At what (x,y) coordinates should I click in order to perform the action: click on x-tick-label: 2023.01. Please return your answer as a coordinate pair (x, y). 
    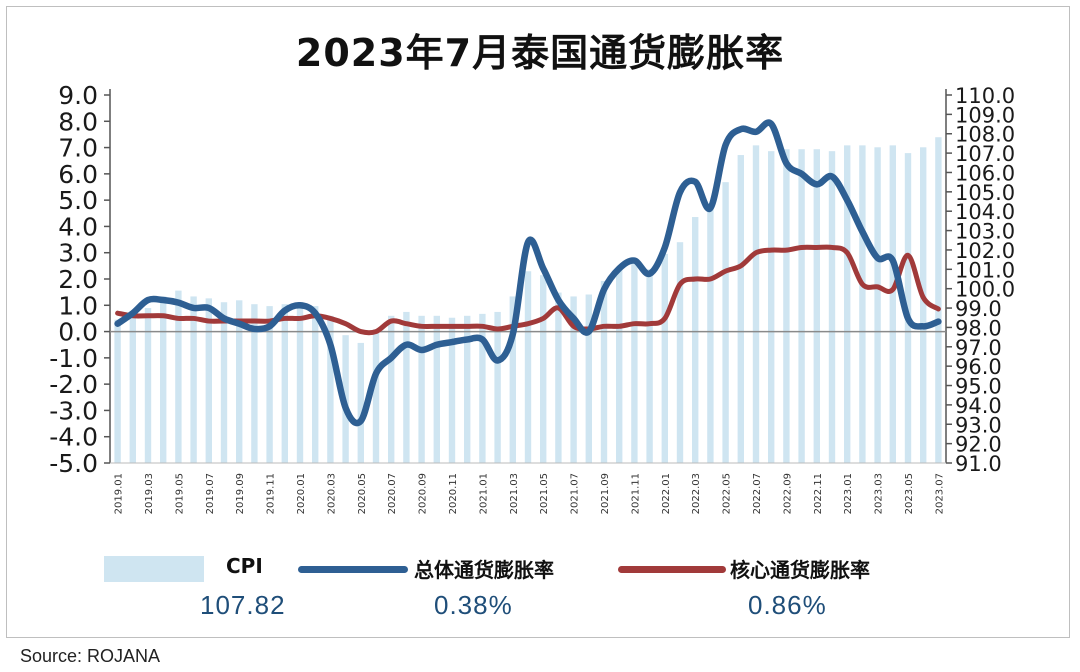
    Looking at the image, I should click on (848, 493).